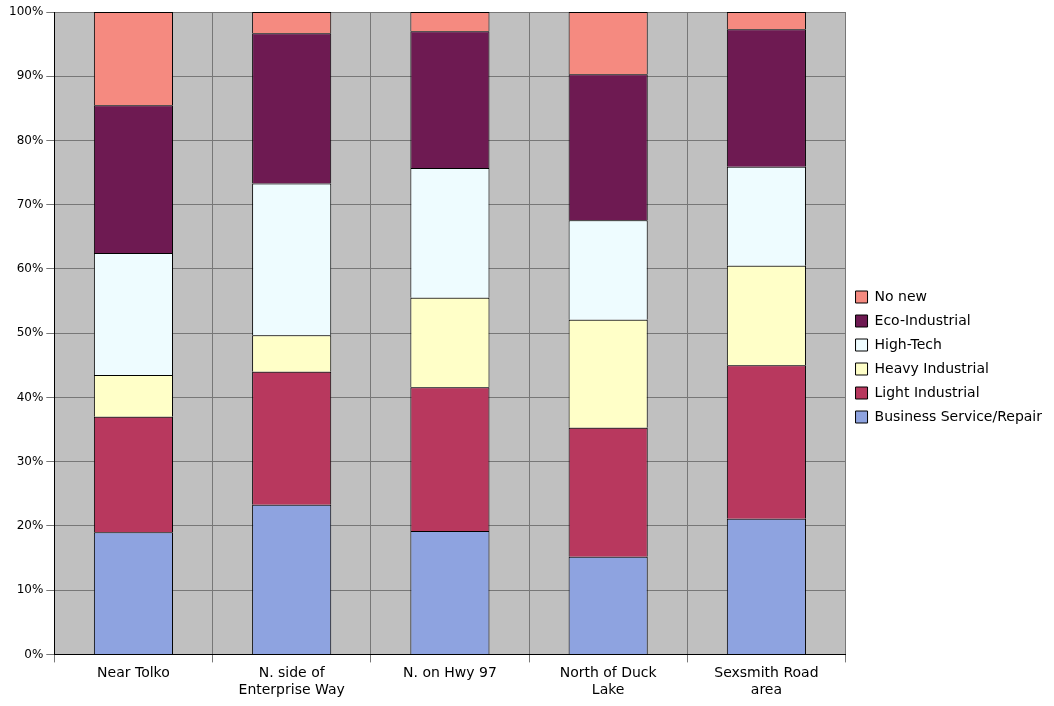 The width and height of the screenshot is (1054, 706). What do you see at coordinates (26, 11) in the screenshot?
I see `y-tick-label: 100%` at bounding box center [26, 11].